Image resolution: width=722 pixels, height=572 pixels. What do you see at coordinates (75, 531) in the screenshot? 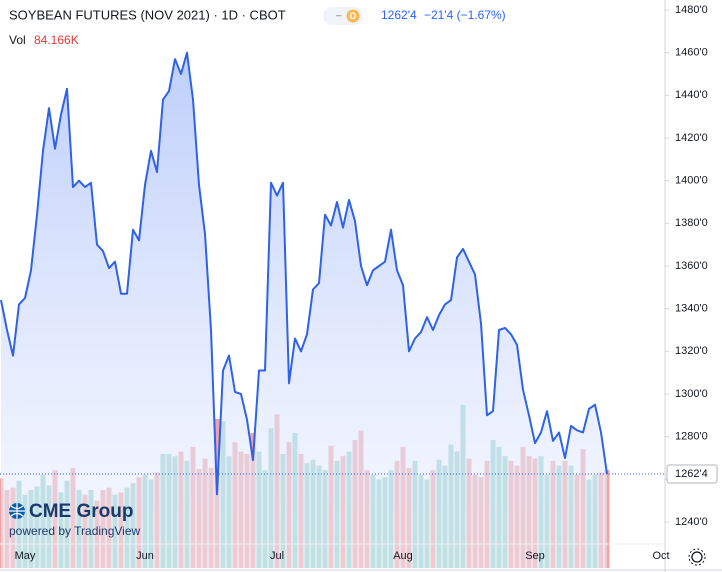
I see `logo-powered-by: powered by TradingView` at bounding box center [75, 531].